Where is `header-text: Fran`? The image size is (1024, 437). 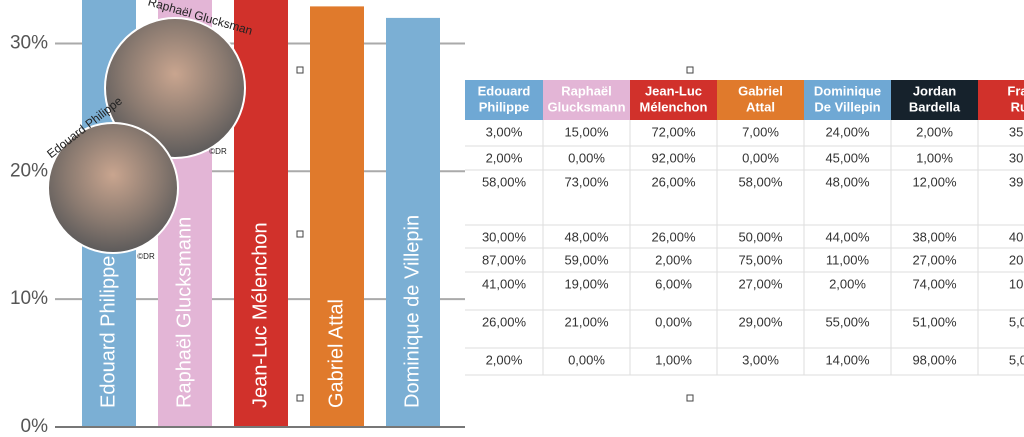 header-text: Fran is located at coordinates (1015, 90).